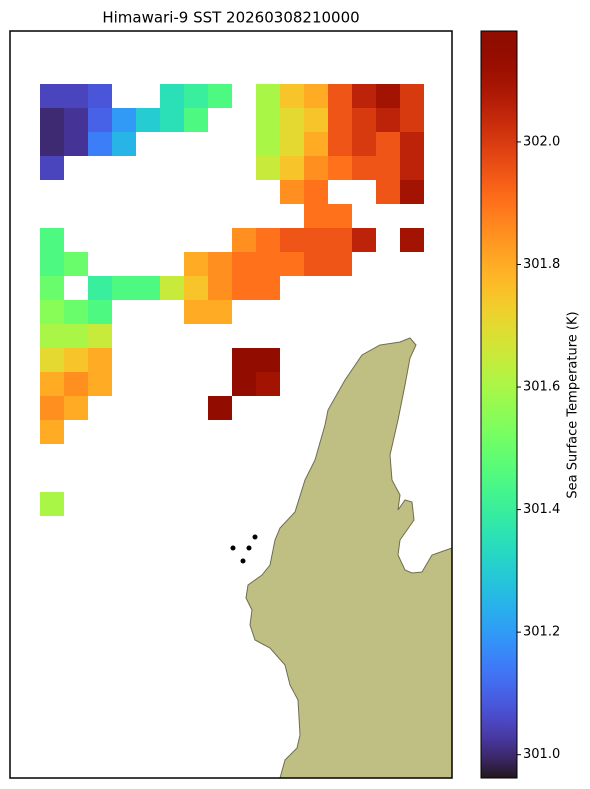  What do you see at coordinates (541, 387) in the screenshot?
I see `colorbar-tick-label: 301.6` at bounding box center [541, 387].